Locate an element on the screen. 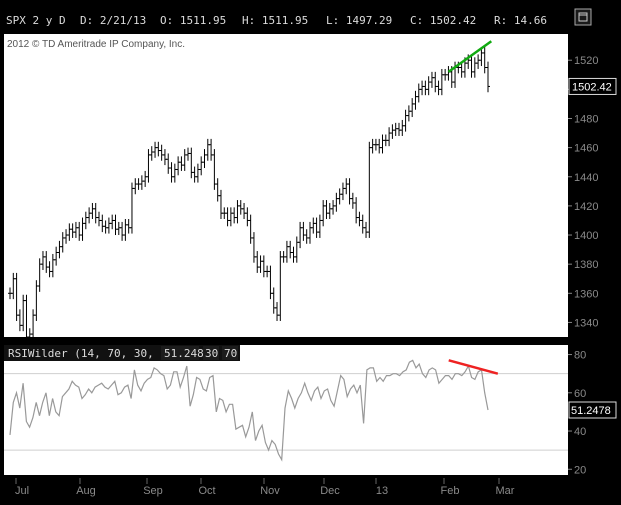 The image size is (621, 505). price-badge: 1502.42 is located at coordinates (592, 86).